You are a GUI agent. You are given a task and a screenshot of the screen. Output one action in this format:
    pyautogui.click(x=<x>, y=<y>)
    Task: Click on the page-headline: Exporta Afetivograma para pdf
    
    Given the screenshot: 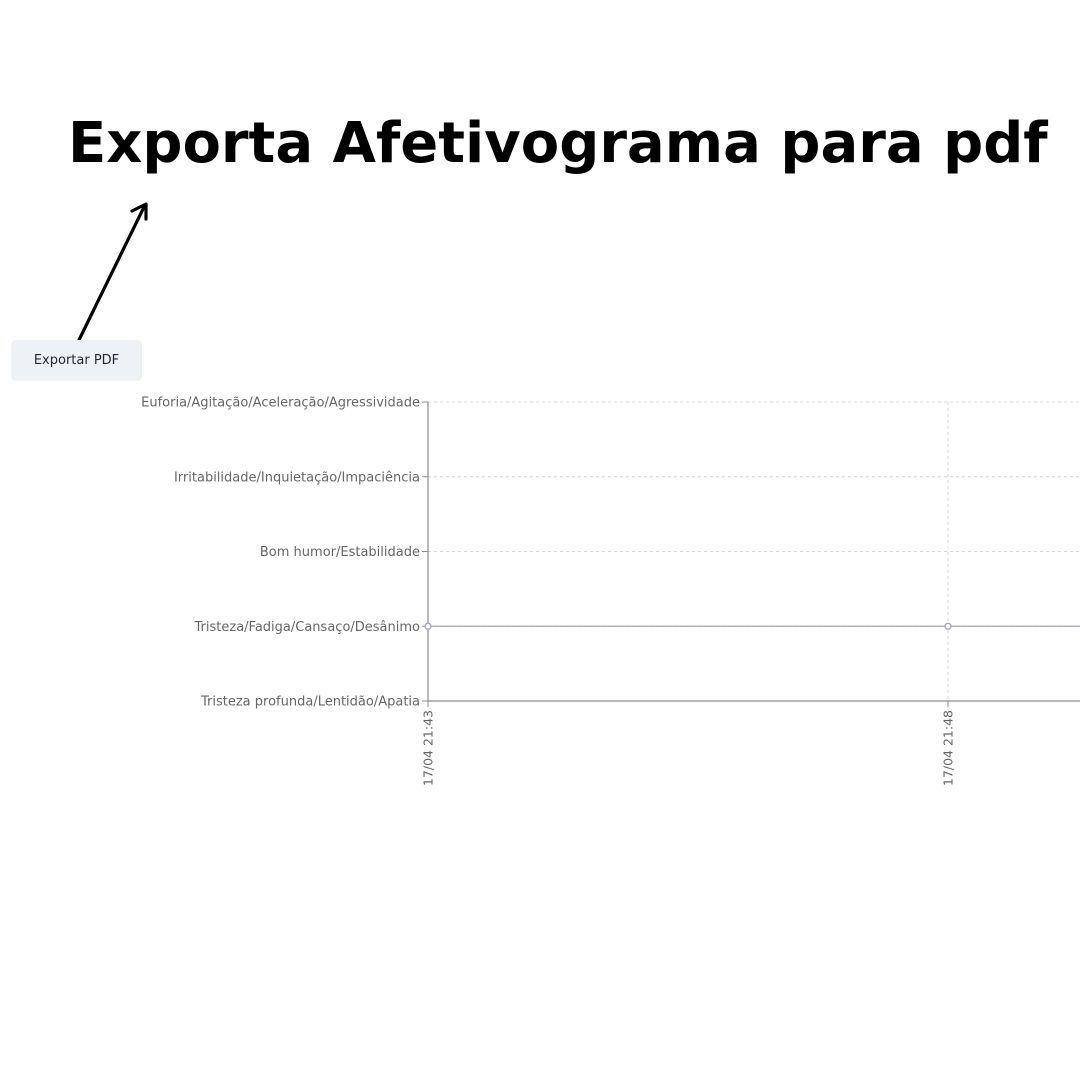 What is the action you would take?
    pyautogui.click(x=558, y=143)
    